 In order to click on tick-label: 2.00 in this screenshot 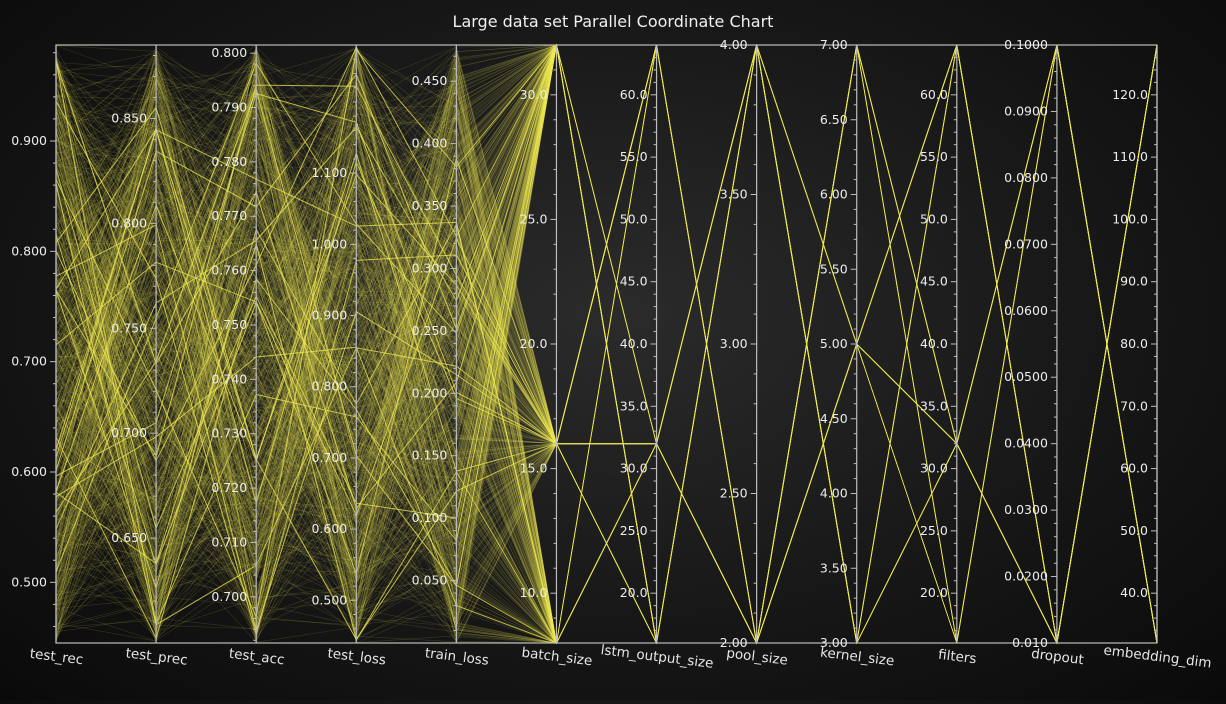, I will do `click(734, 642)`.